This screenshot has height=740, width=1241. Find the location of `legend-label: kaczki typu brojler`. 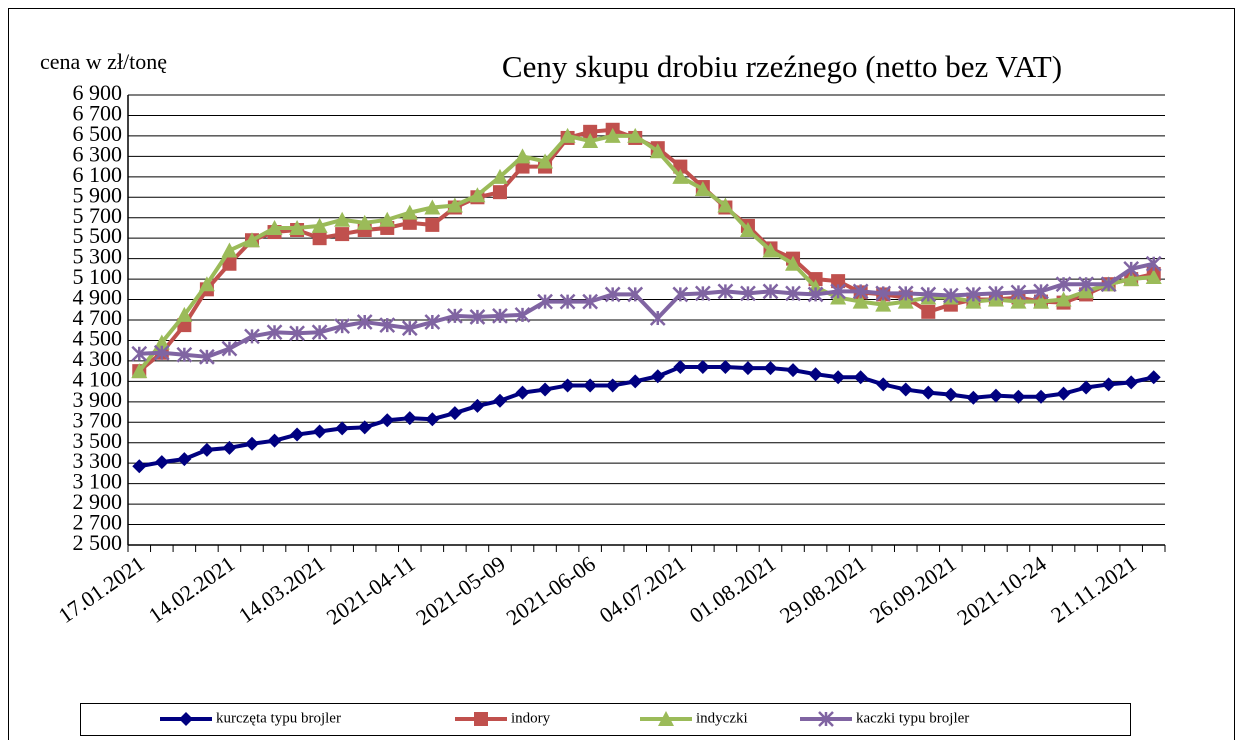

legend-label: kaczki typu brojler is located at coordinates (912, 718).